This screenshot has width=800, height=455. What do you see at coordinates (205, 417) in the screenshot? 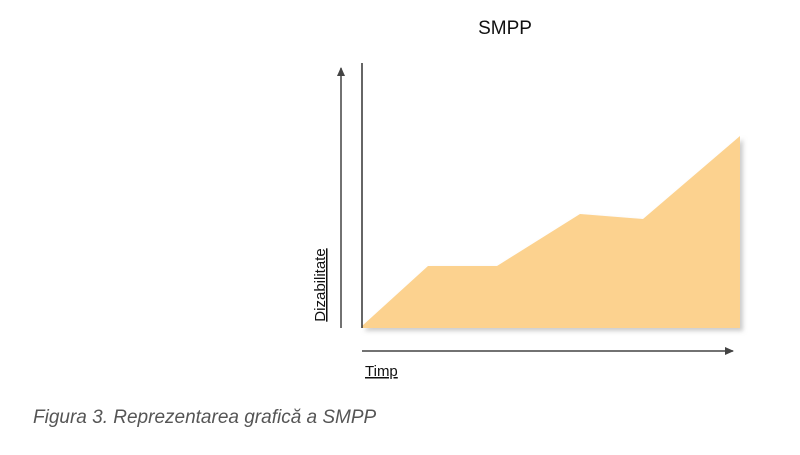
I see `figure-caption: Figura 3. Reprezentarea grafică a SMPP` at bounding box center [205, 417].